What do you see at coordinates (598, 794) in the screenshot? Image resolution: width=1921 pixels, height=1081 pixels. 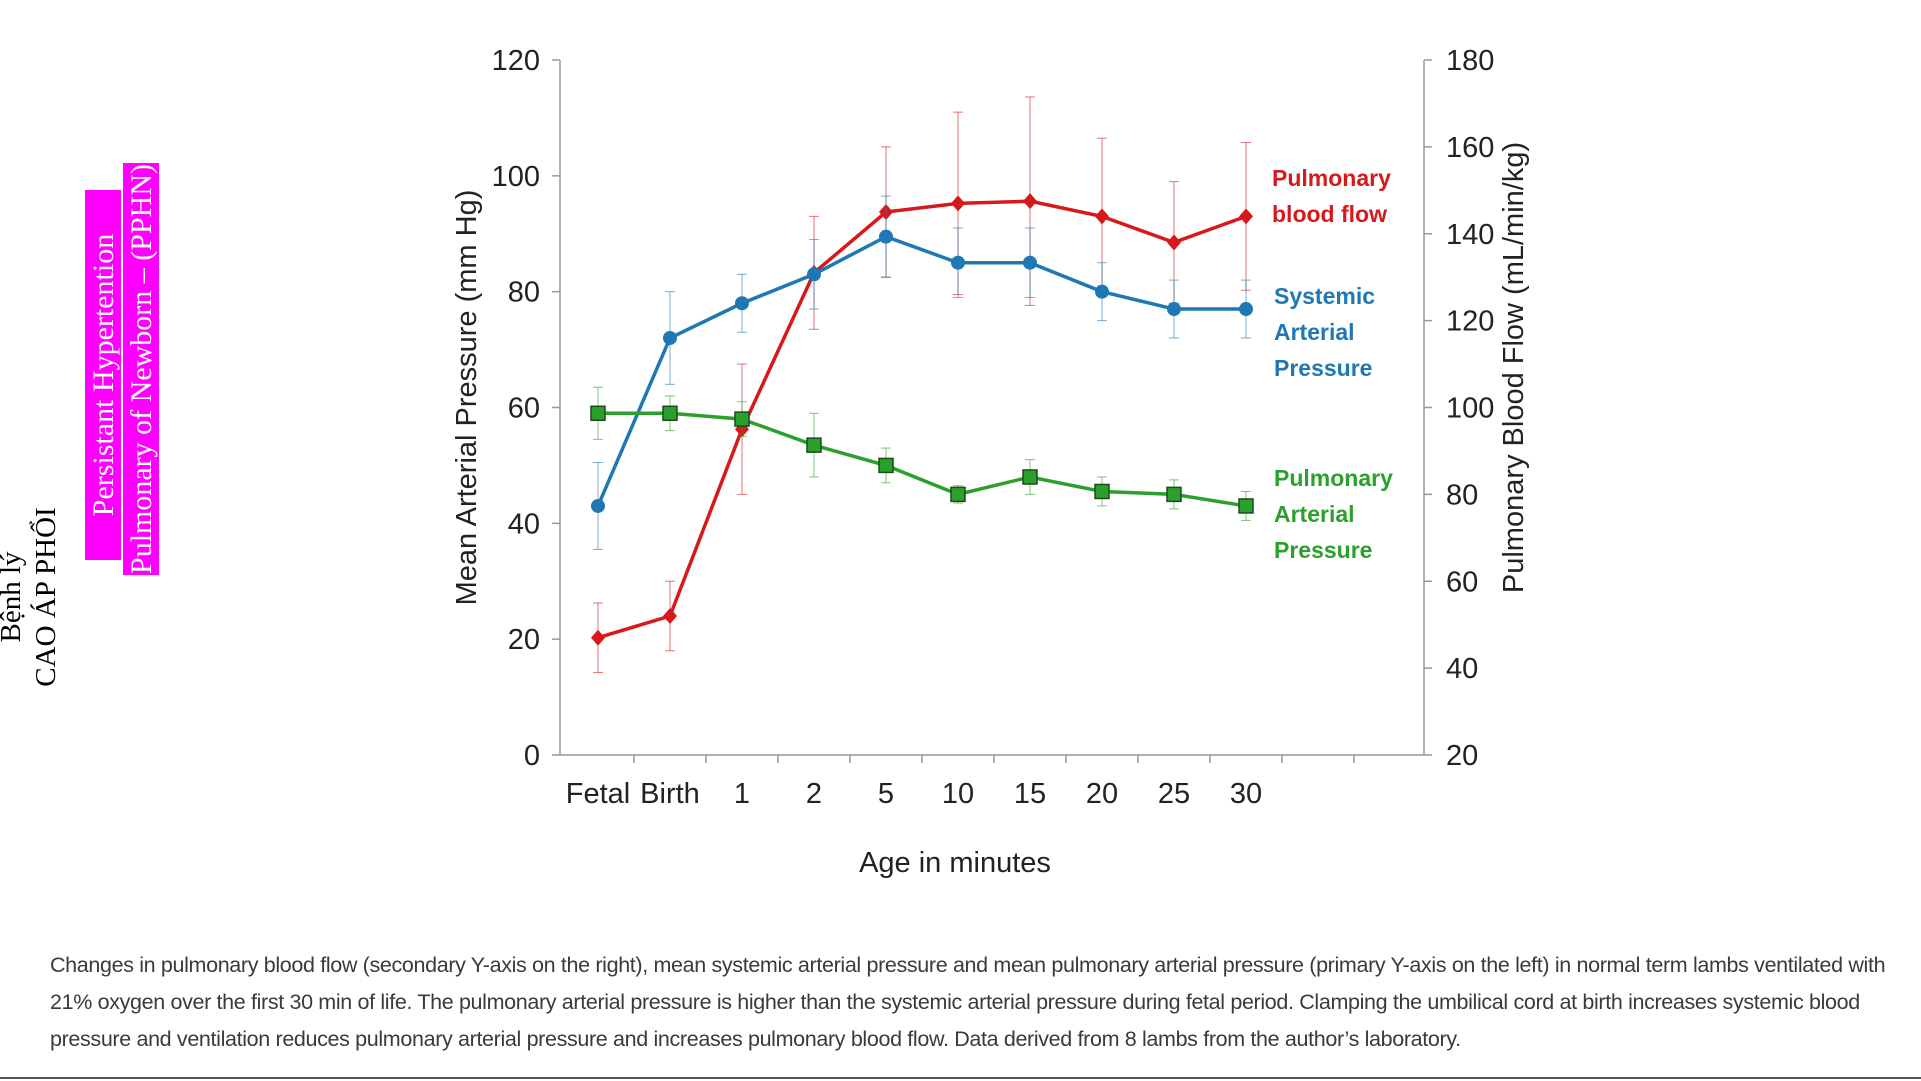 I see `x-tick-label: Fetal` at bounding box center [598, 794].